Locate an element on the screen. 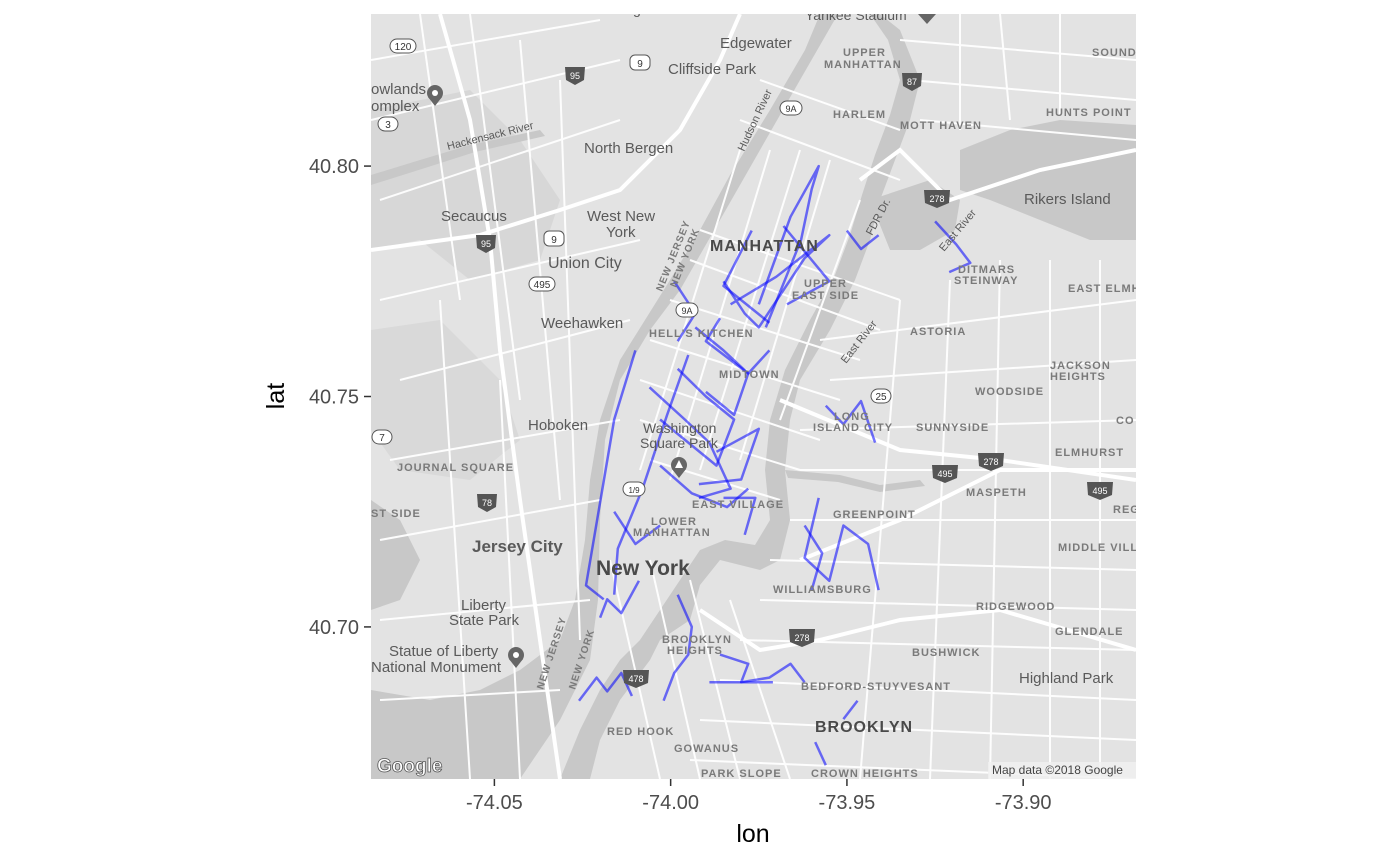  label-park-slope: PARK SLOPE is located at coordinates (741, 774).